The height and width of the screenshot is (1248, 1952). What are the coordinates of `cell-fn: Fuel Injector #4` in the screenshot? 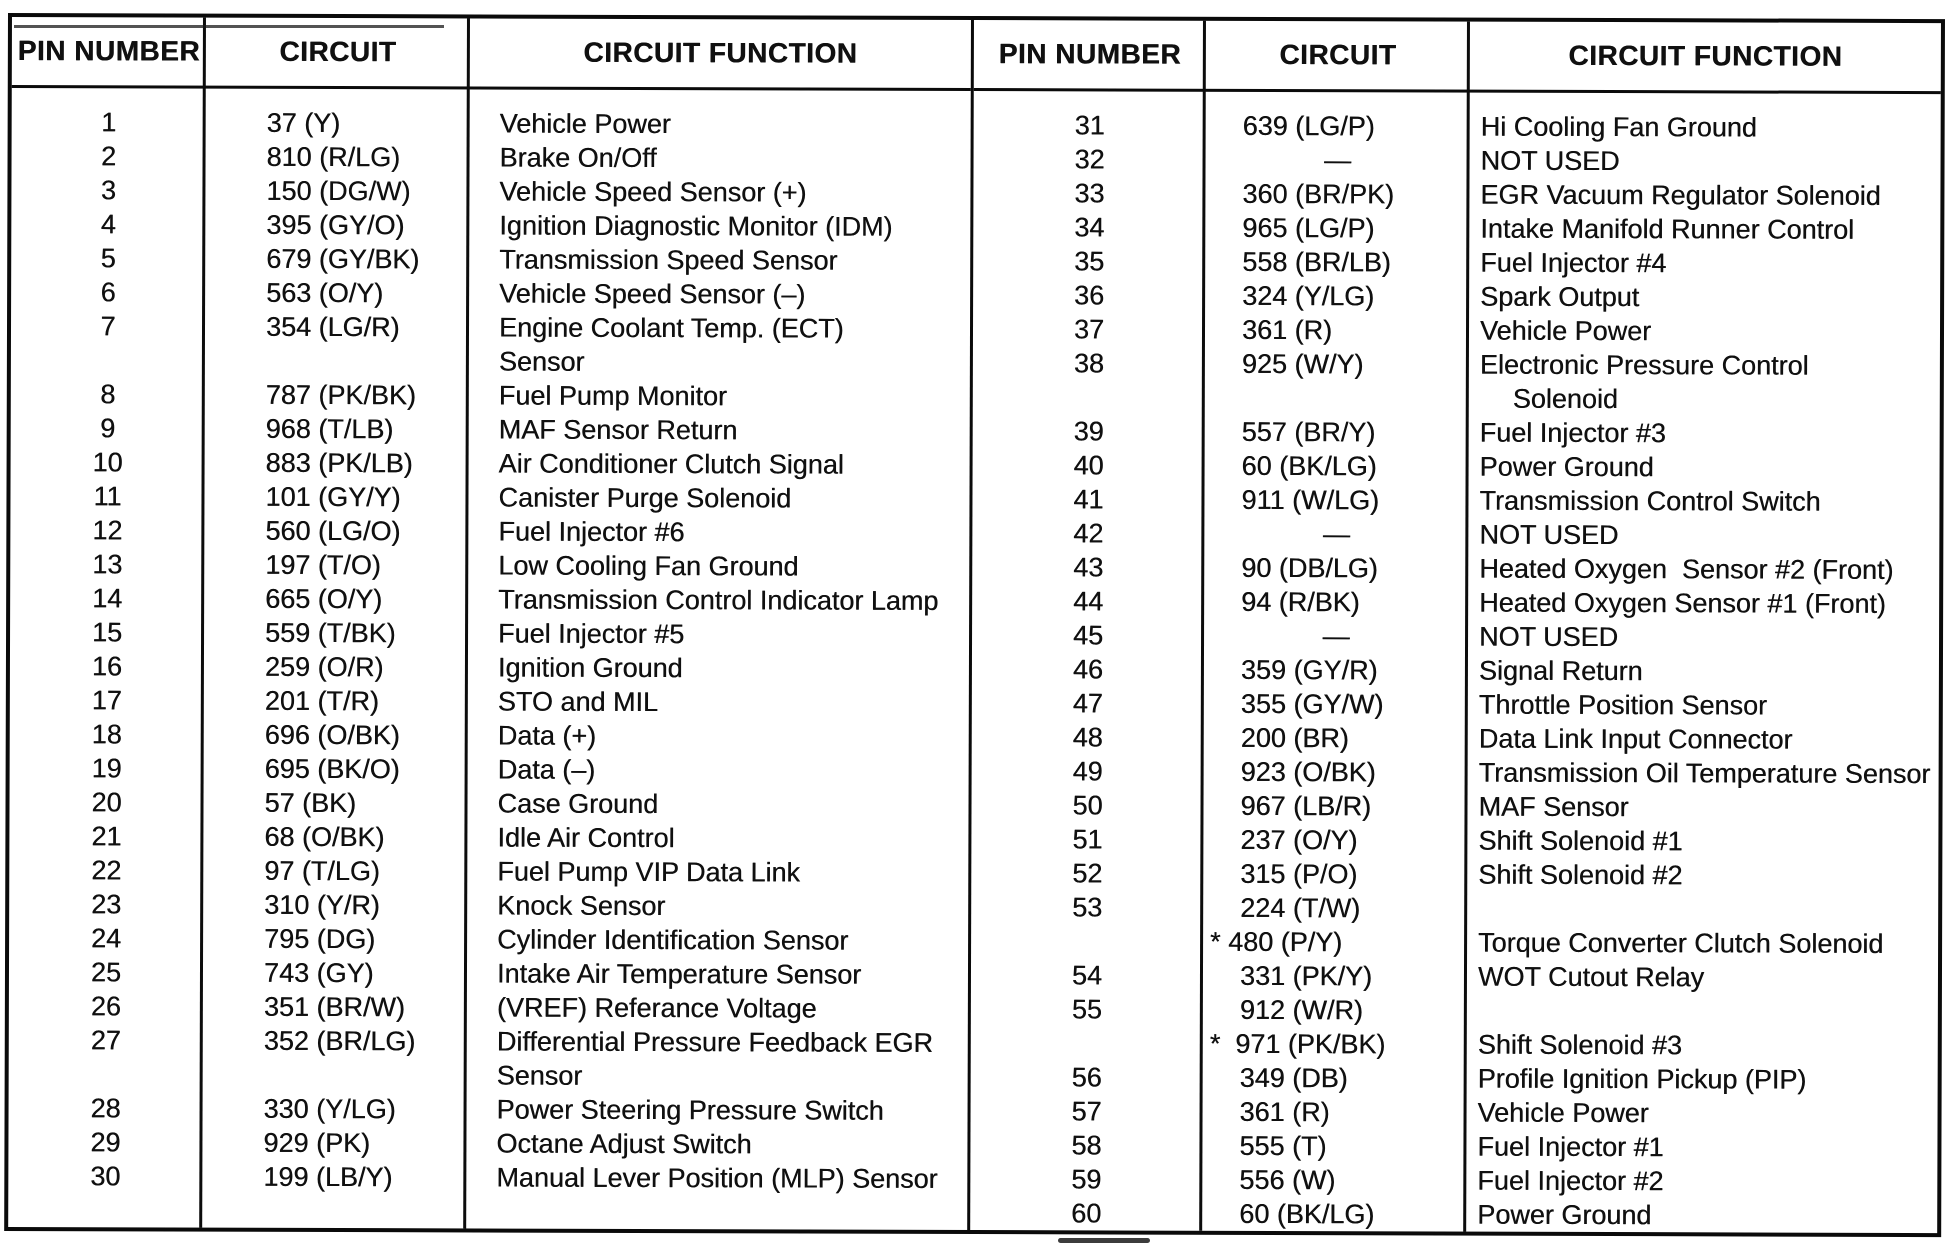 It's located at (1573, 263).